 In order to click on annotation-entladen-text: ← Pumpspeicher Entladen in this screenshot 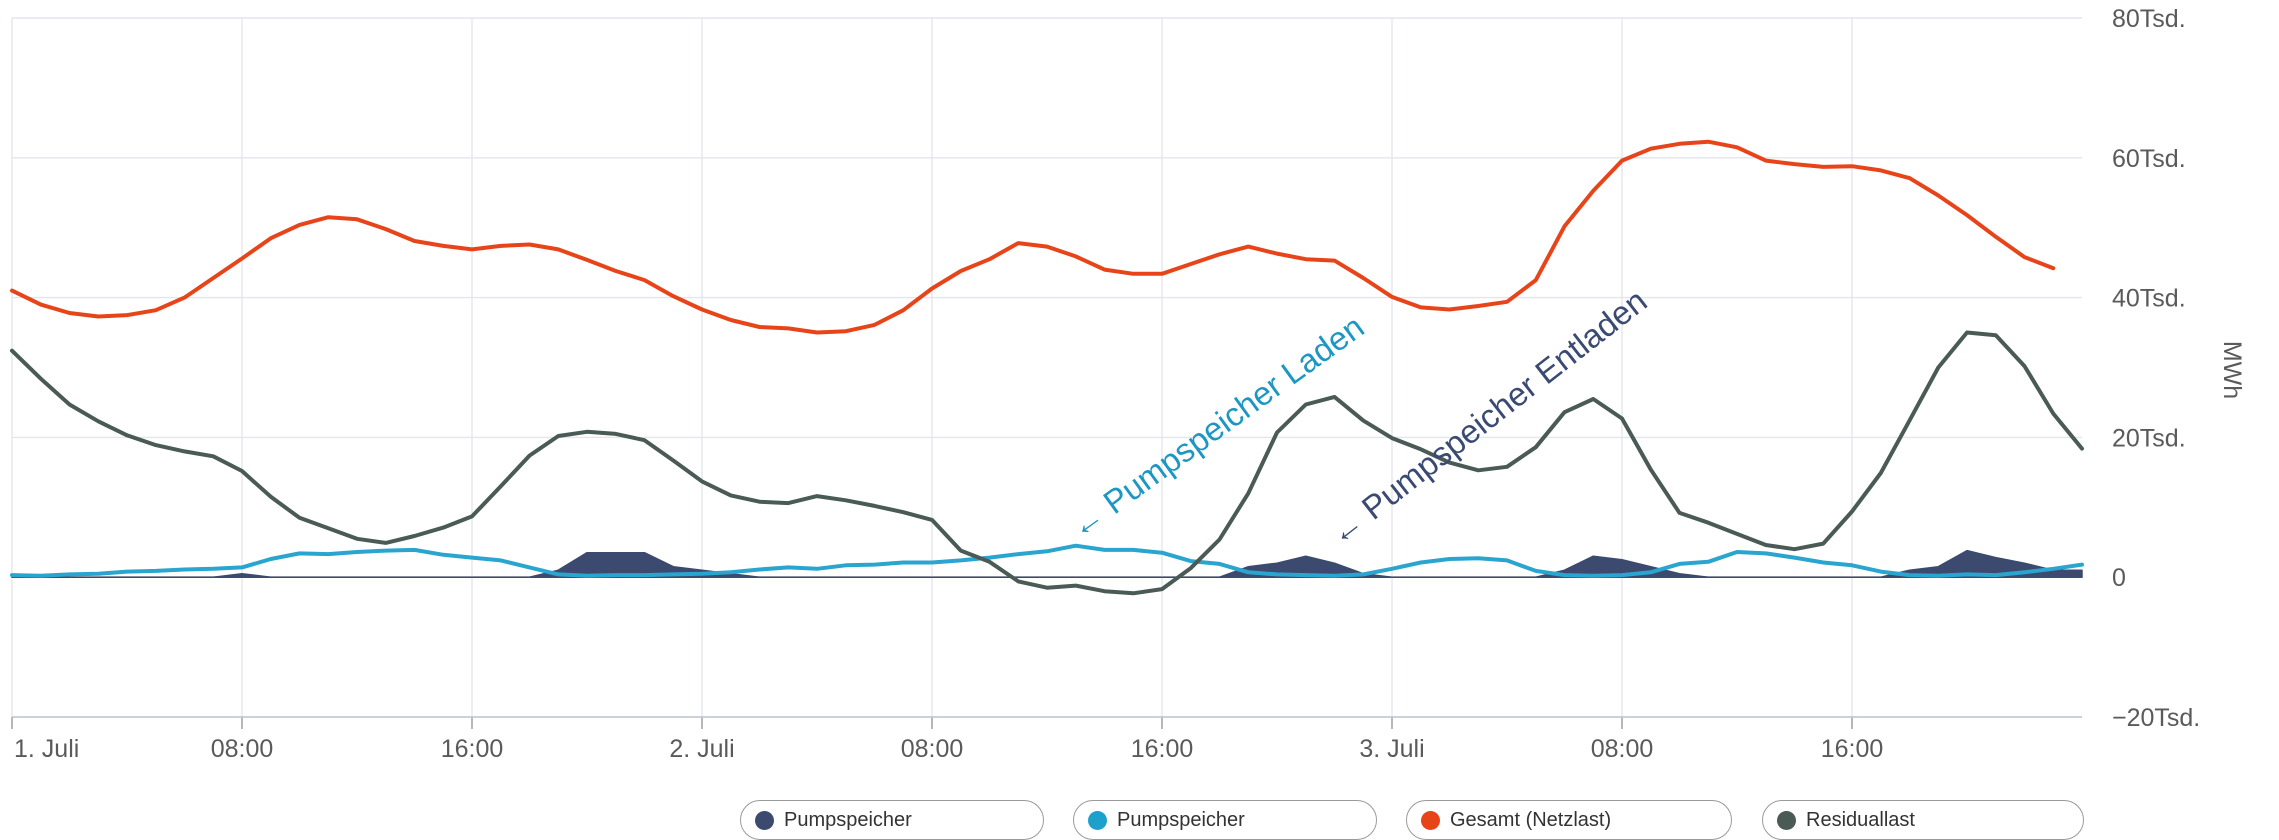, I will do `click(1488, 417)`.